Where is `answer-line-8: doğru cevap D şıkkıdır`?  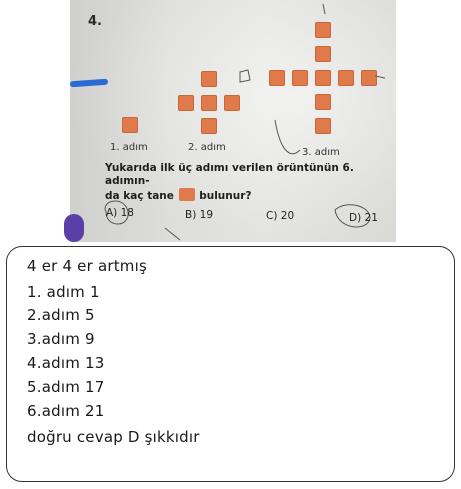 answer-line-8: doğru cevap D şıkkıdır is located at coordinates (113, 437).